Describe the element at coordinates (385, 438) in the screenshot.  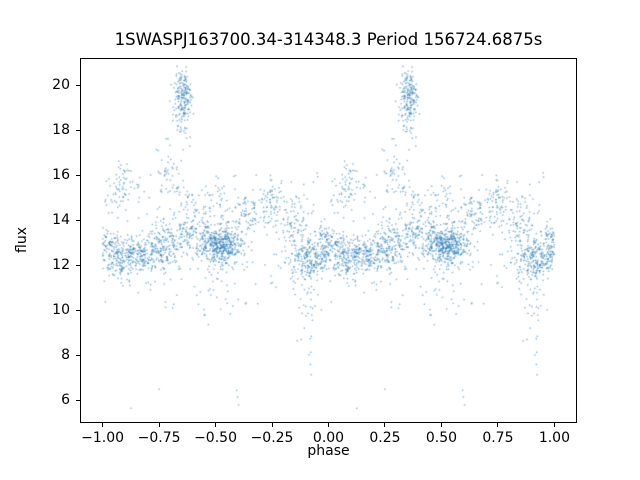
I see `x-tick-label: 0.25` at that location.